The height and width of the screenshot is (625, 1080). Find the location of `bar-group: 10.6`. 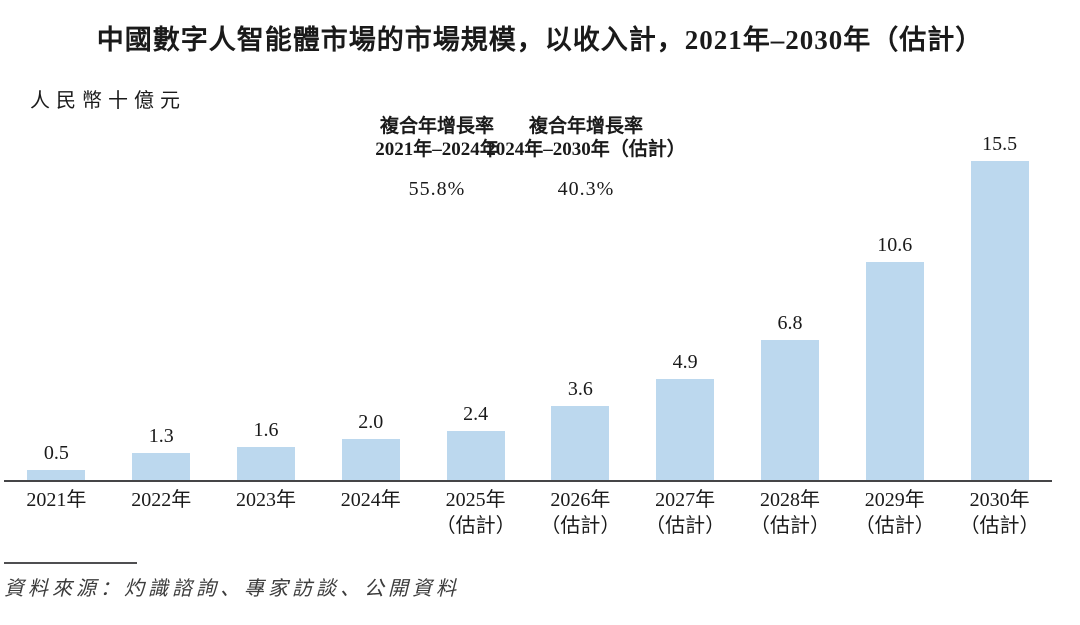

bar-group: 10.6 is located at coordinates (894, 357).